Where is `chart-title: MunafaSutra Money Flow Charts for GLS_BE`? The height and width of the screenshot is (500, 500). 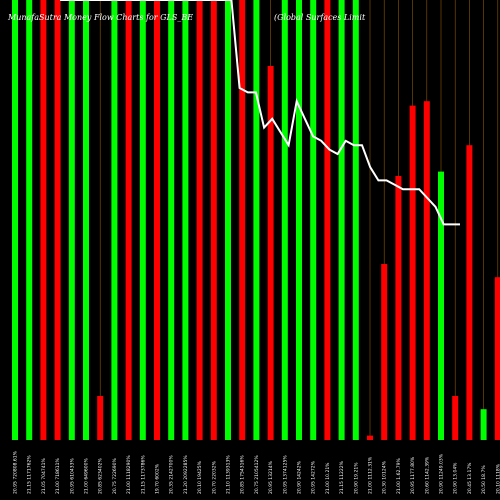
chart-title: MunafaSutra Money Flow Charts for GLS_BE is located at coordinates (100, 17).